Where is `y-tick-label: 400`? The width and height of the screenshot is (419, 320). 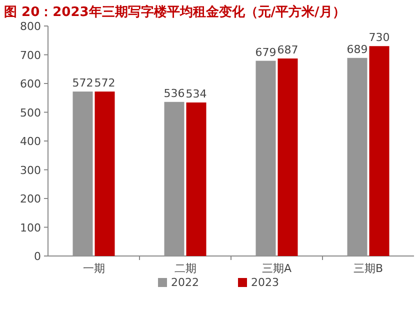
y-tick-label: 400 is located at coordinates (30, 141).